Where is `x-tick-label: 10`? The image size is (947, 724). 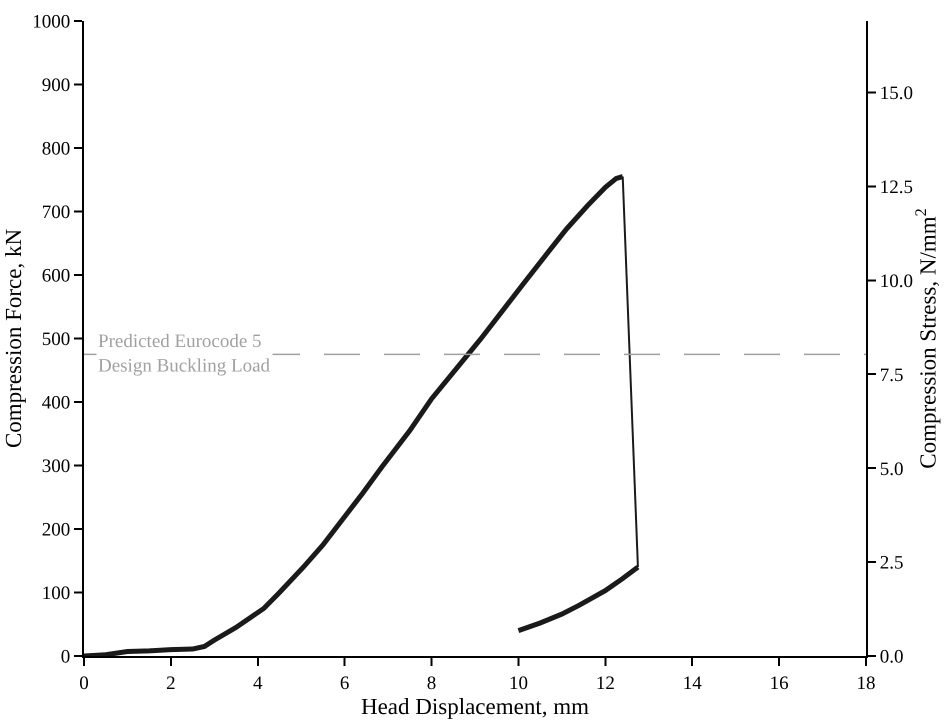
x-tick-label: 10 is located at coordinates (518, 683).